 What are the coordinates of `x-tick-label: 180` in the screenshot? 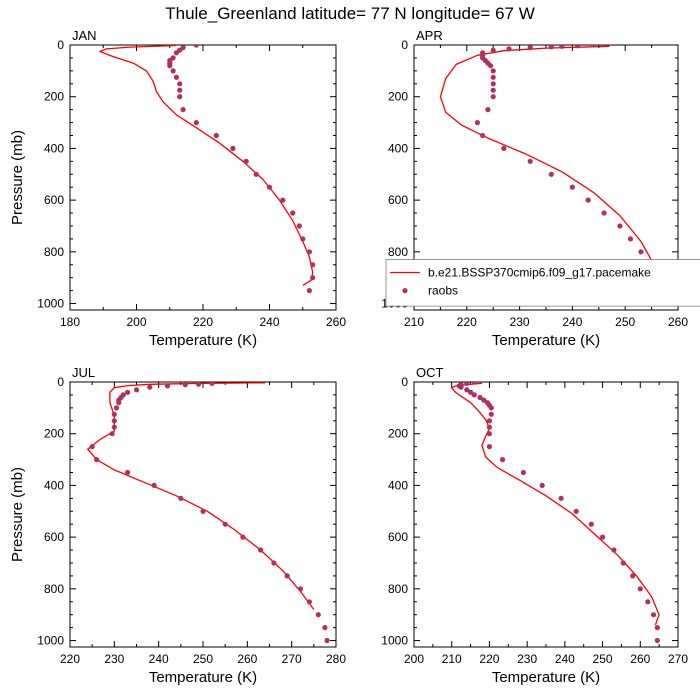 It's located at (70, 322).